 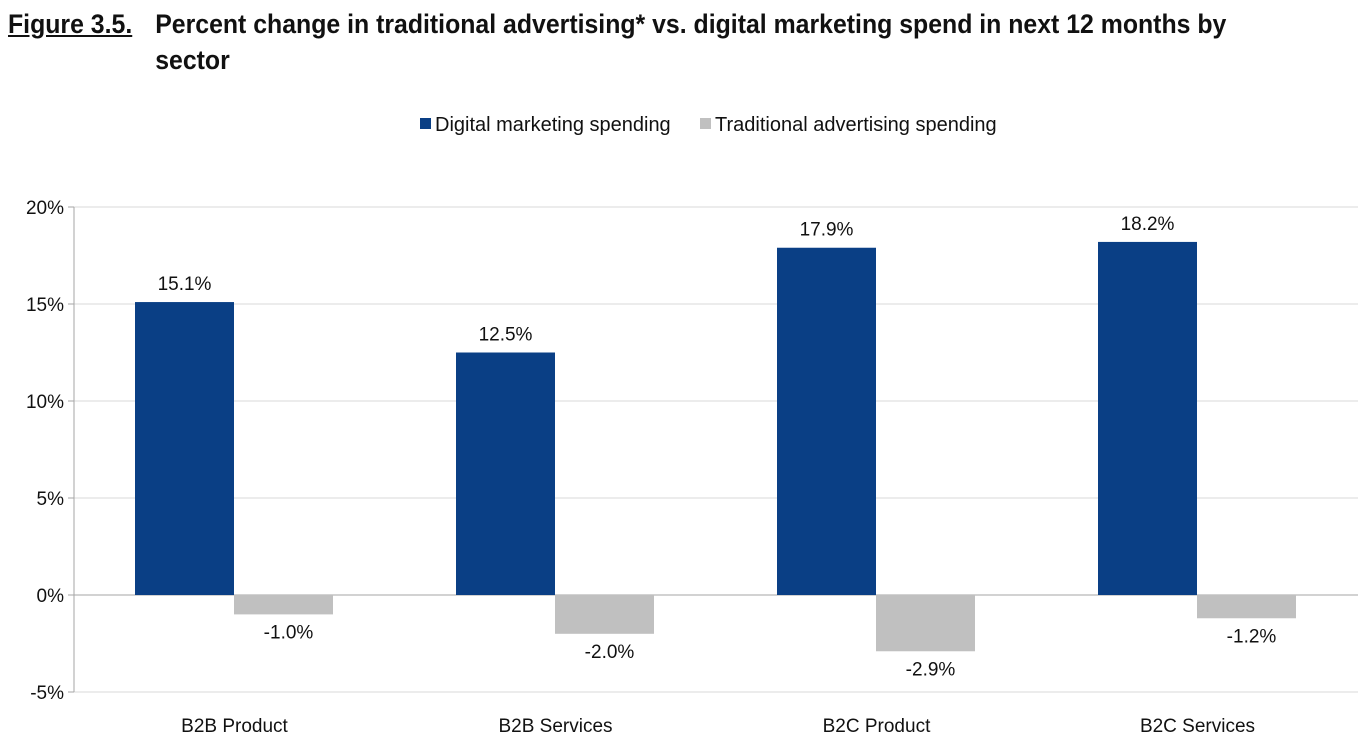 What do you see at coordinates (51, 499) in the screenshot?
I see `y-tick-label: 5%` at bounding box center [51, 499].